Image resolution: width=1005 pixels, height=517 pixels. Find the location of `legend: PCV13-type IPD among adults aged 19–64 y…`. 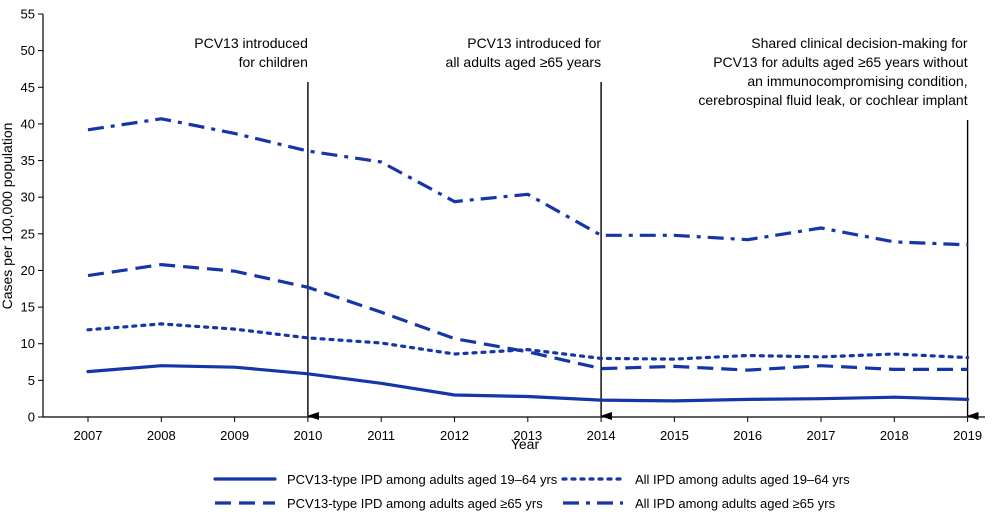

legend: PCV13-type IPD among adults aged 19–64 y… is located at coordinates (531, 491).